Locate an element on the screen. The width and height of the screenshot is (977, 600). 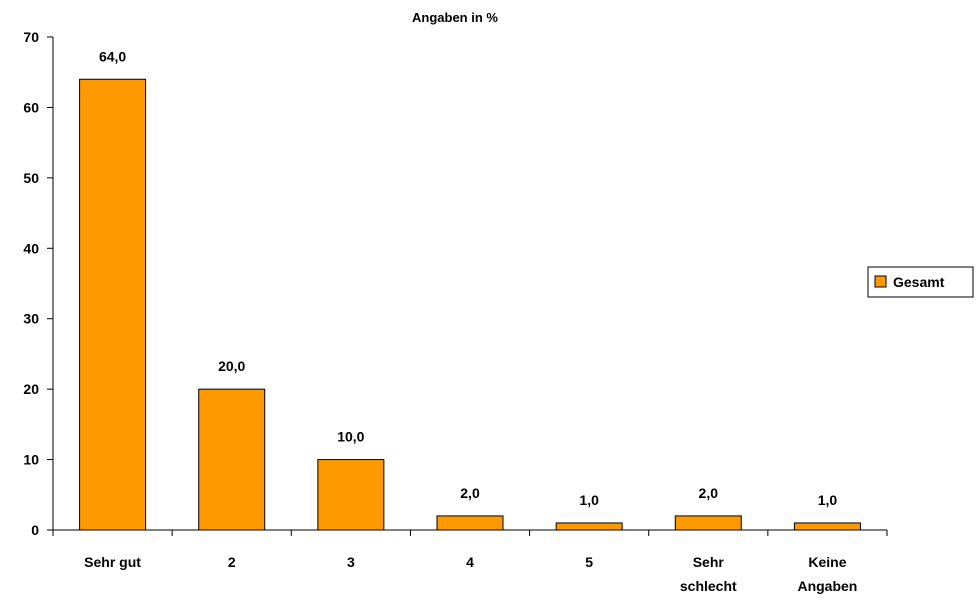
x-tick-label: Sehr gut is located at coordinates (112, 562).